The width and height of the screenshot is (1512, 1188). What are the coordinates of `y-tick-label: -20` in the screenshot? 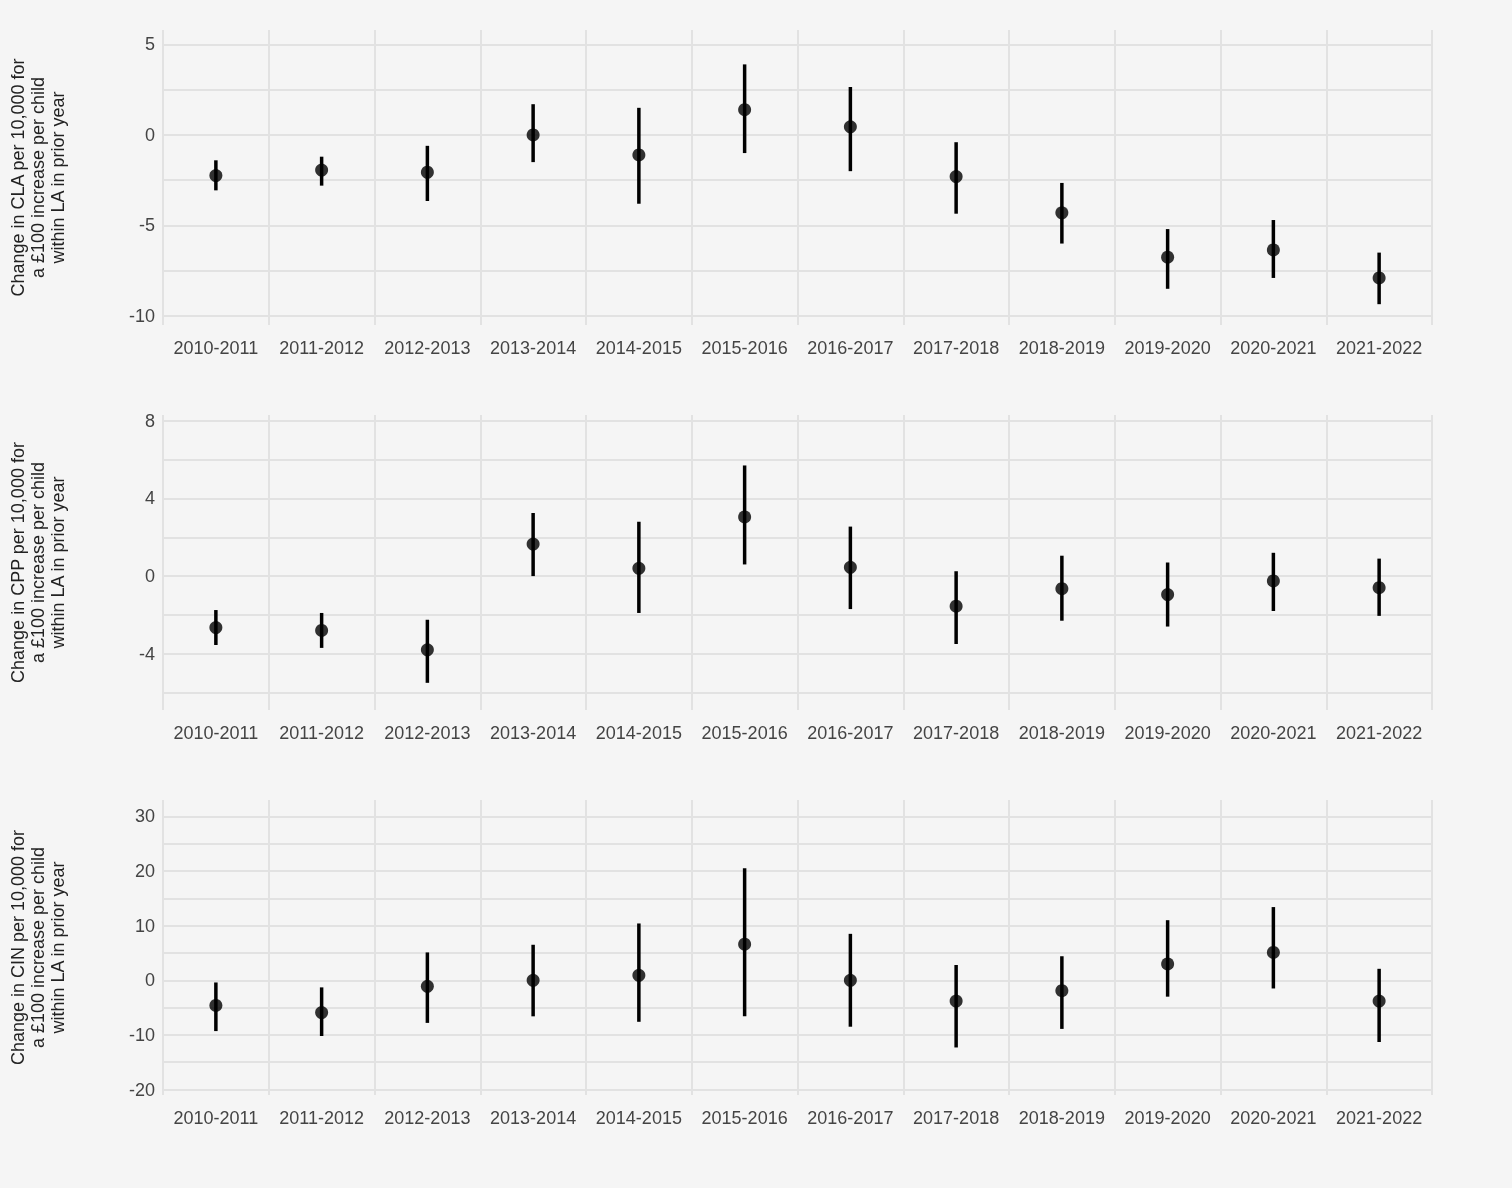 It's located at (141, 1089).